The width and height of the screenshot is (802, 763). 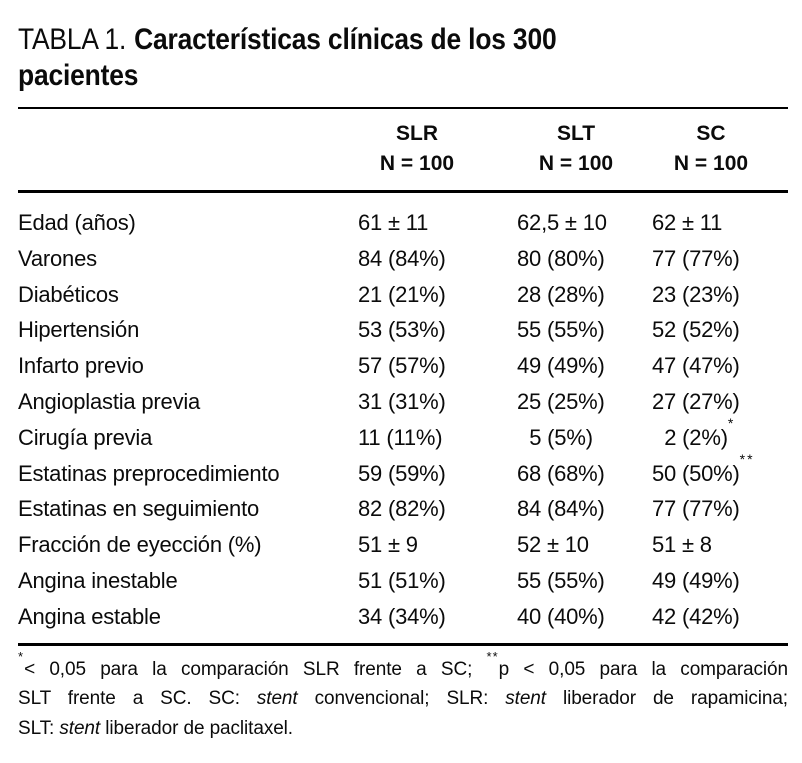 What do you see at coordinates (57, 258) in the screenshot?
I see `row-label: Varones` at bounding box center [57, 258].